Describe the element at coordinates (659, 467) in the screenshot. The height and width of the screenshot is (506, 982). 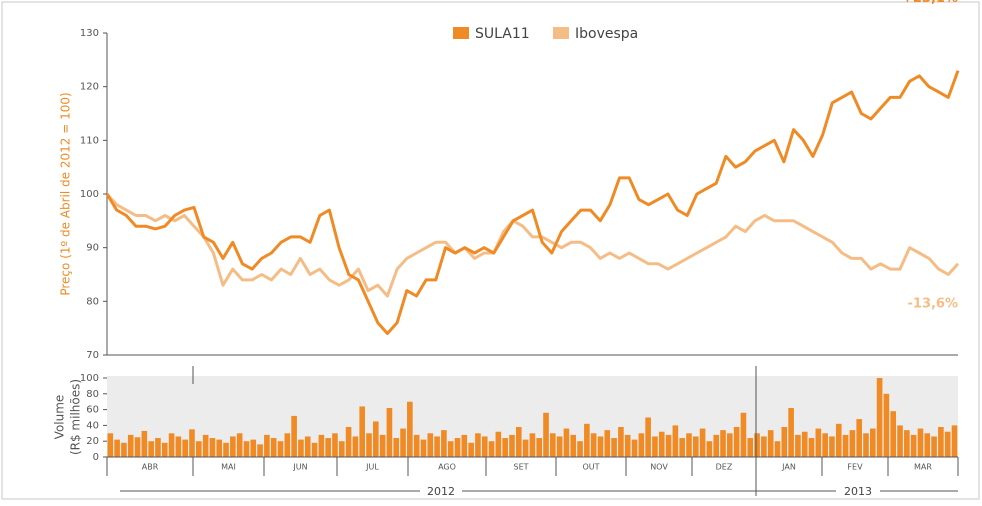
I see `month-label: NOV` at that location.